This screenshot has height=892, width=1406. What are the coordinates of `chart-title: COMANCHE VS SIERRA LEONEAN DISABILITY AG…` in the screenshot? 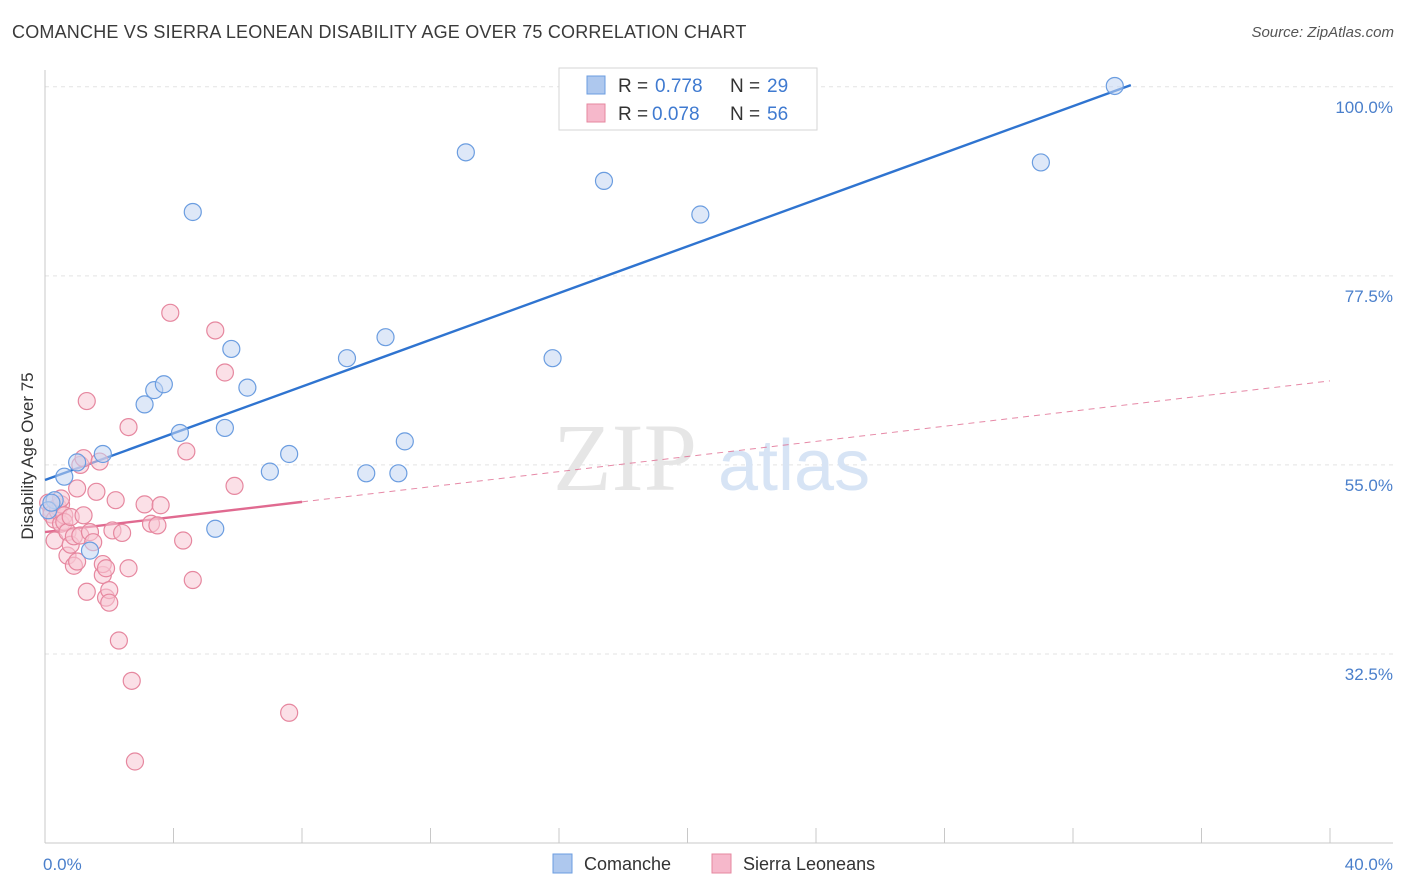 It's located at (379, 32).